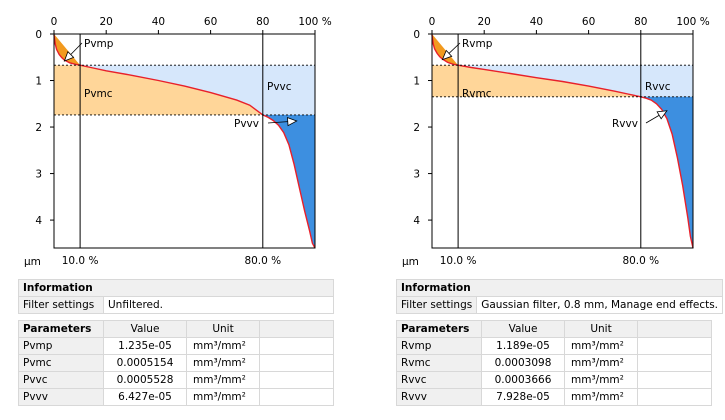  I want to click on param-name: Pvmc, so click(61, 363).